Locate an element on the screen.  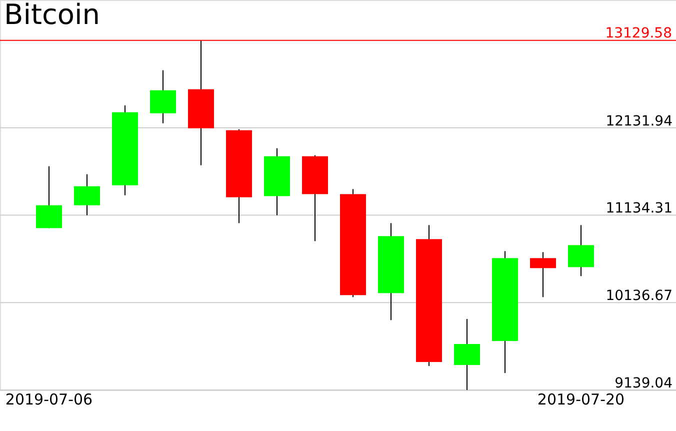
x-tick-label: 2019-07-06 is located at coordinates (49, 399).